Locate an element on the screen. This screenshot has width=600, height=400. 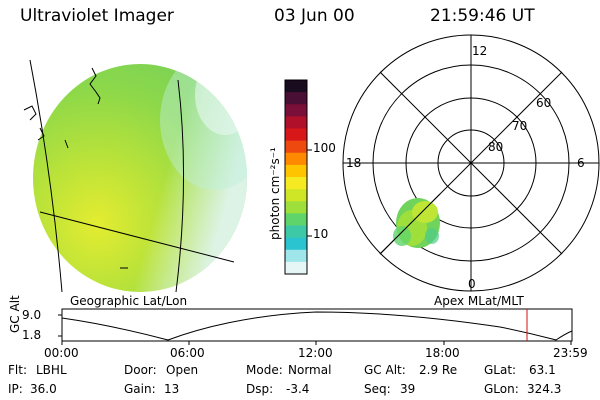
info-glon-label: GLon: is located at coordinates (501, 389).